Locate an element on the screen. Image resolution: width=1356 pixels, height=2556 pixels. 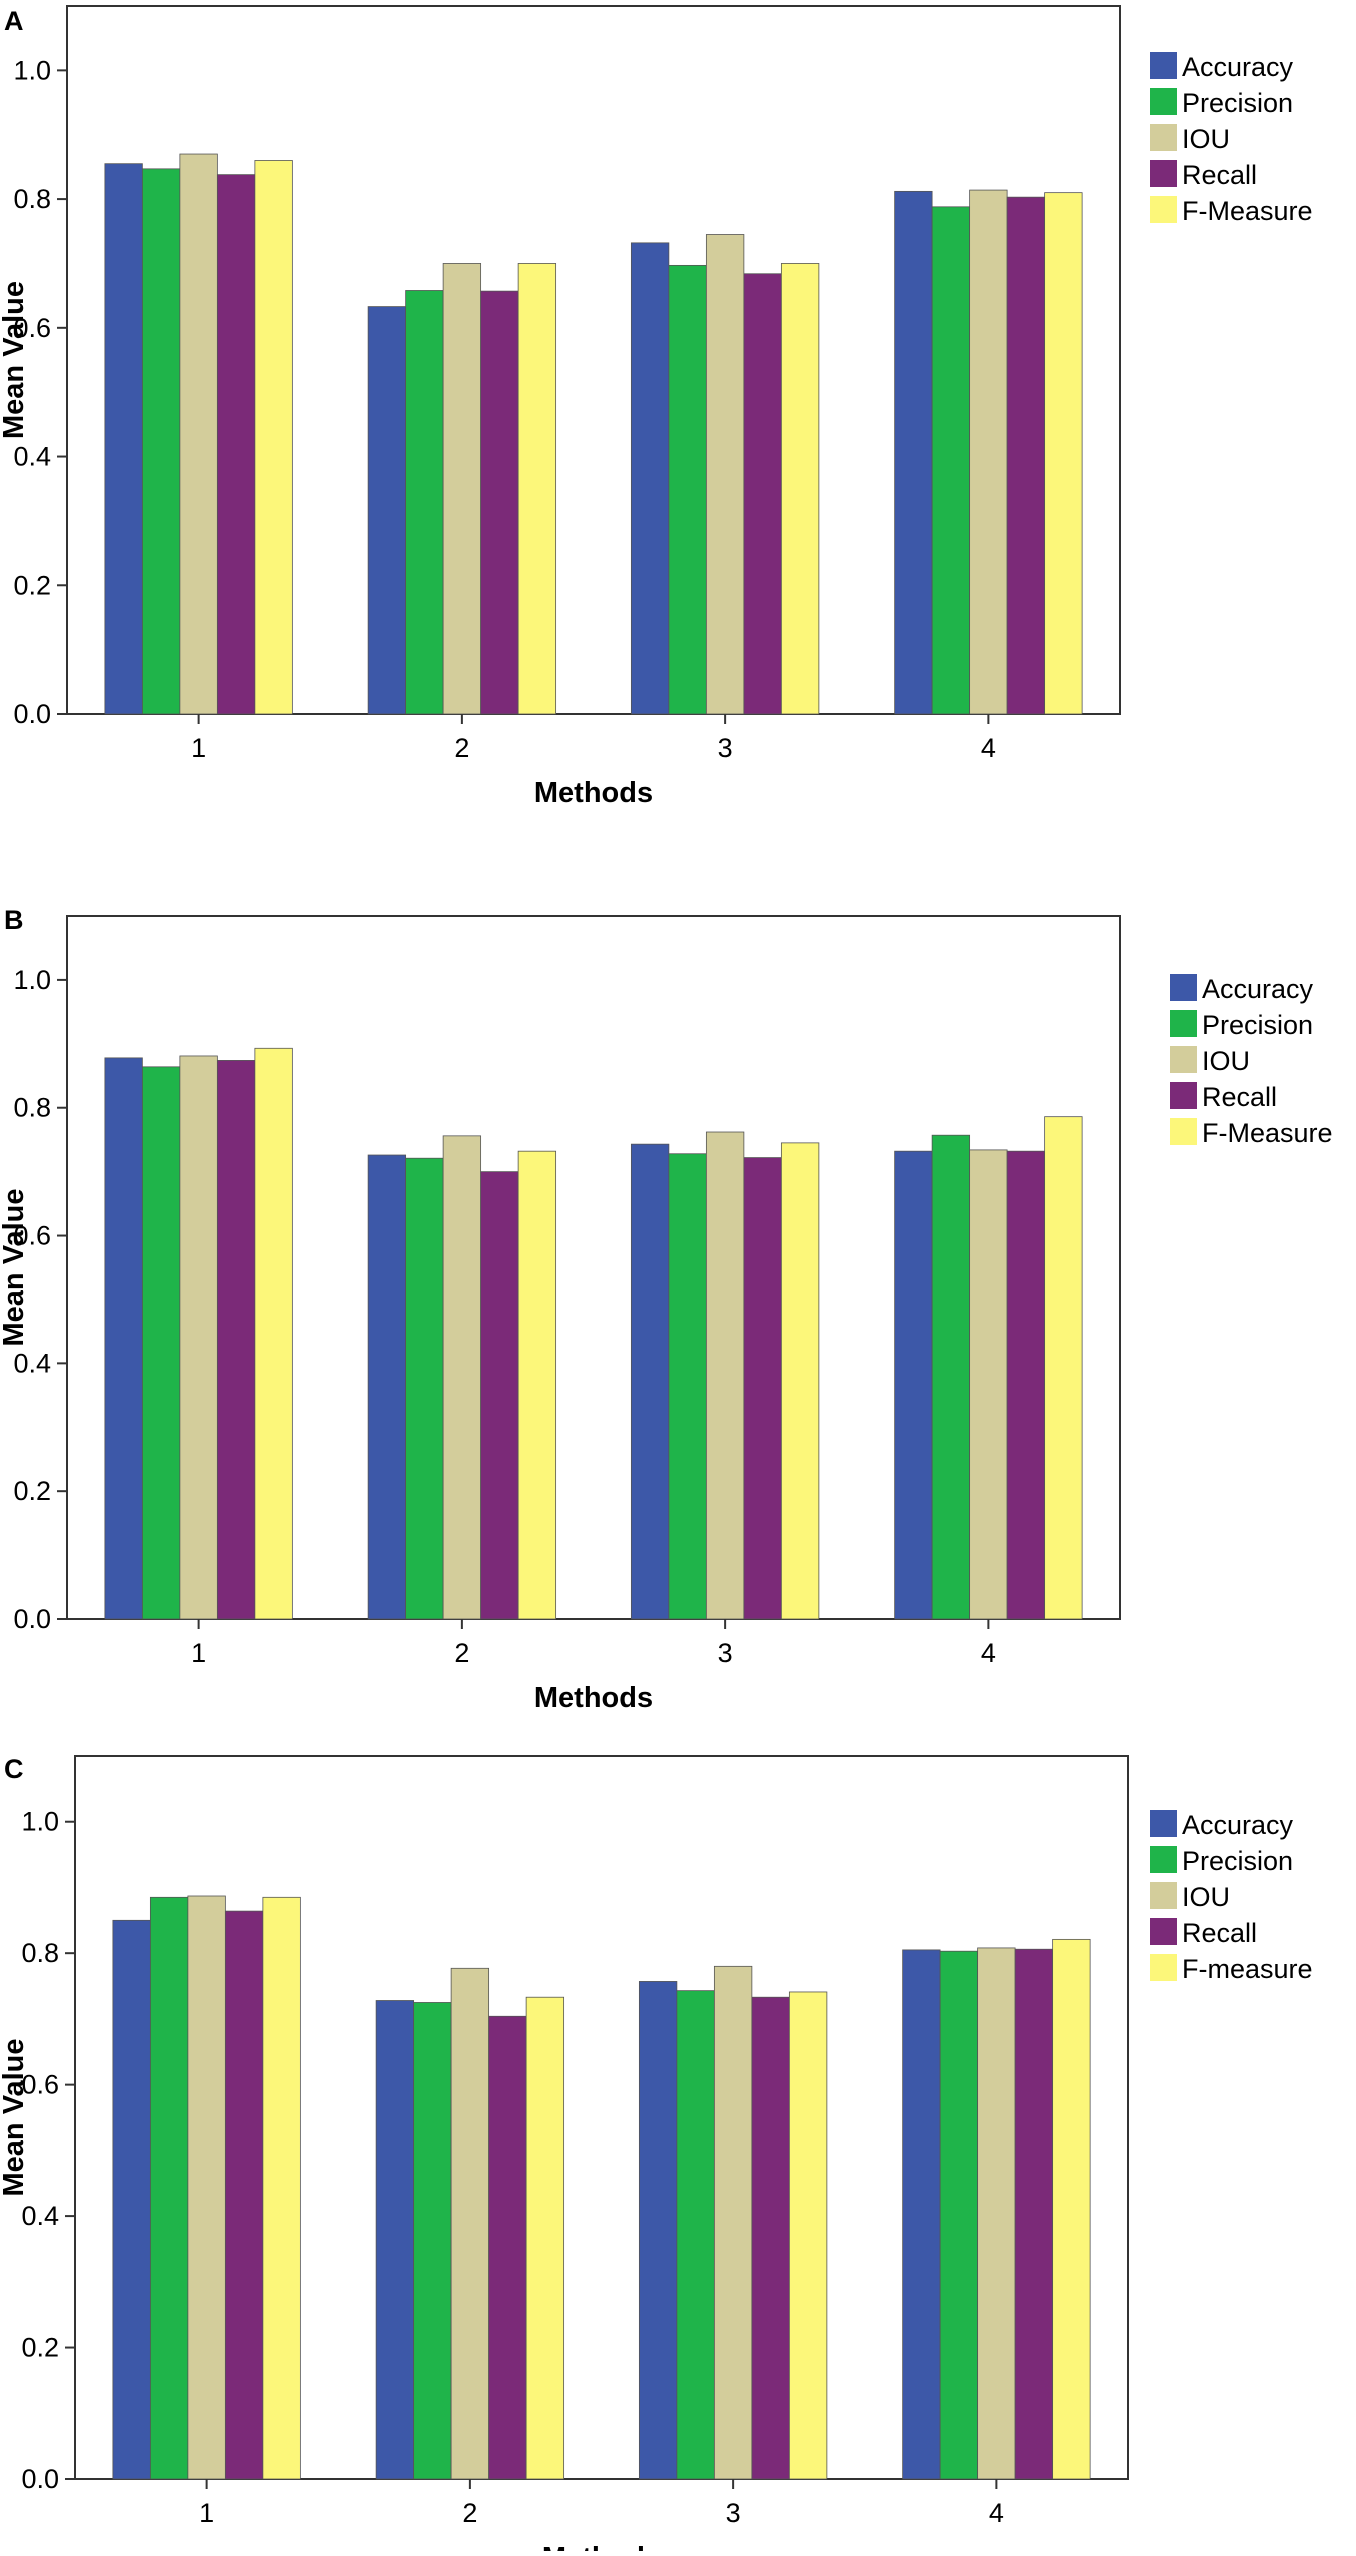
panel-letter: C is located at coordinates (14, 1769).